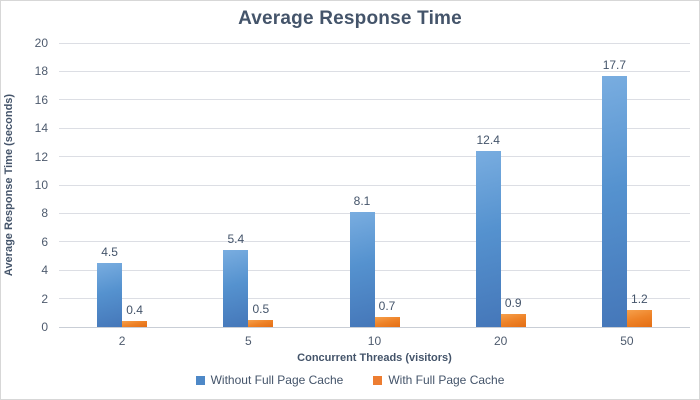 This screenshot has width=700, height=400. What do you see at coordinates (41, 156) in the screenshot?
I see `y-tick-label: 12` at bounding box center [41, 156].